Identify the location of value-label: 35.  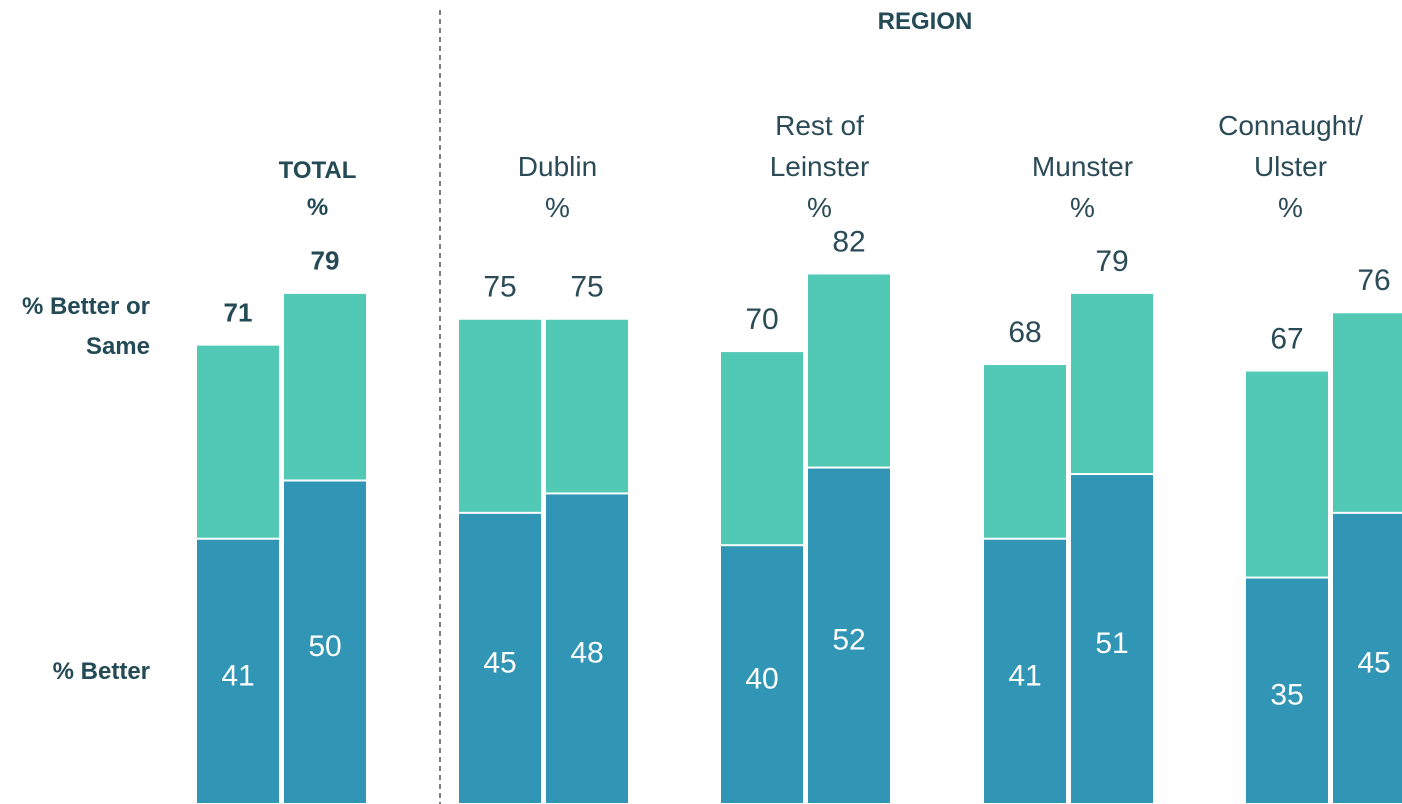
(1286, 695).